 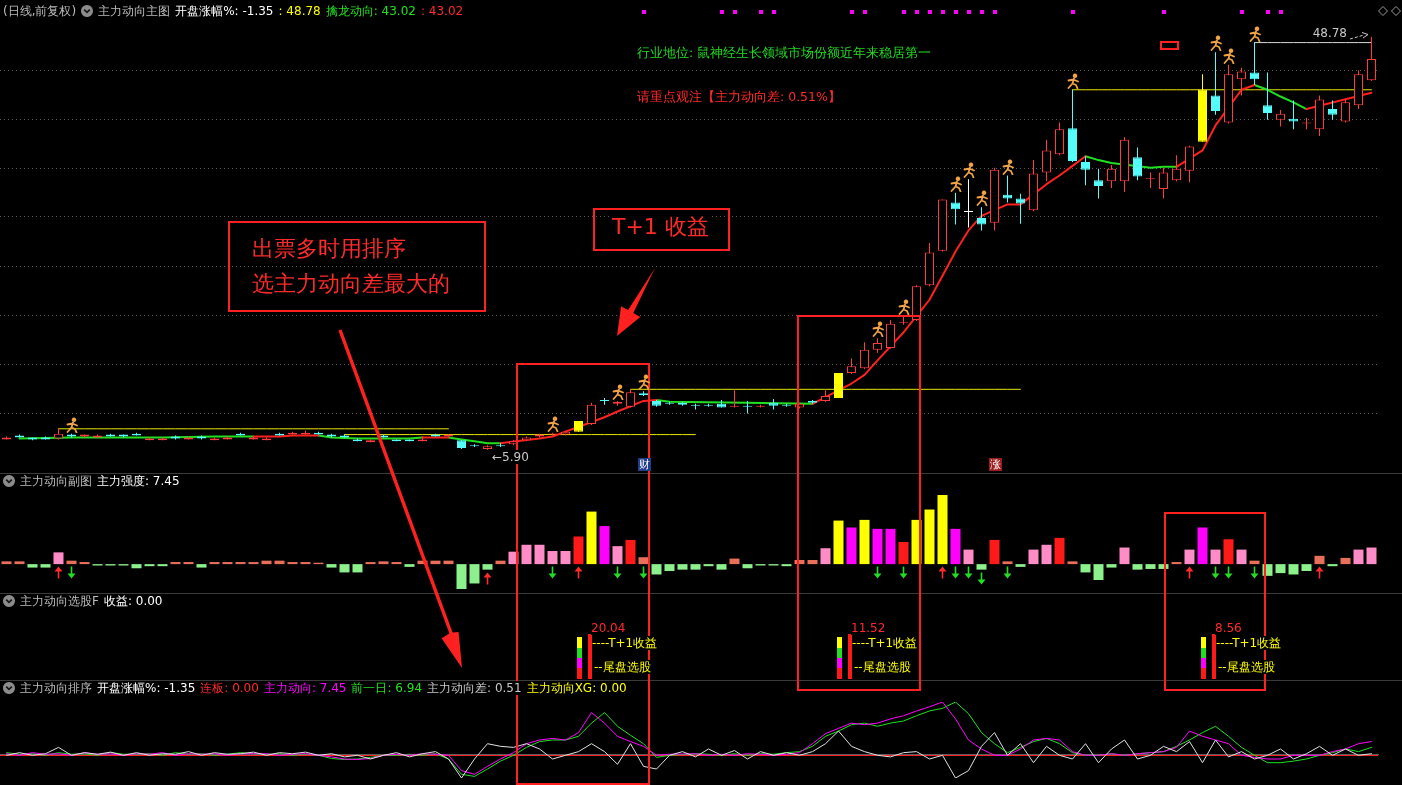 What do you see at coordinates (644, 464) in the screenshot?
I see `text: 财` at bounding box center [644, 464].